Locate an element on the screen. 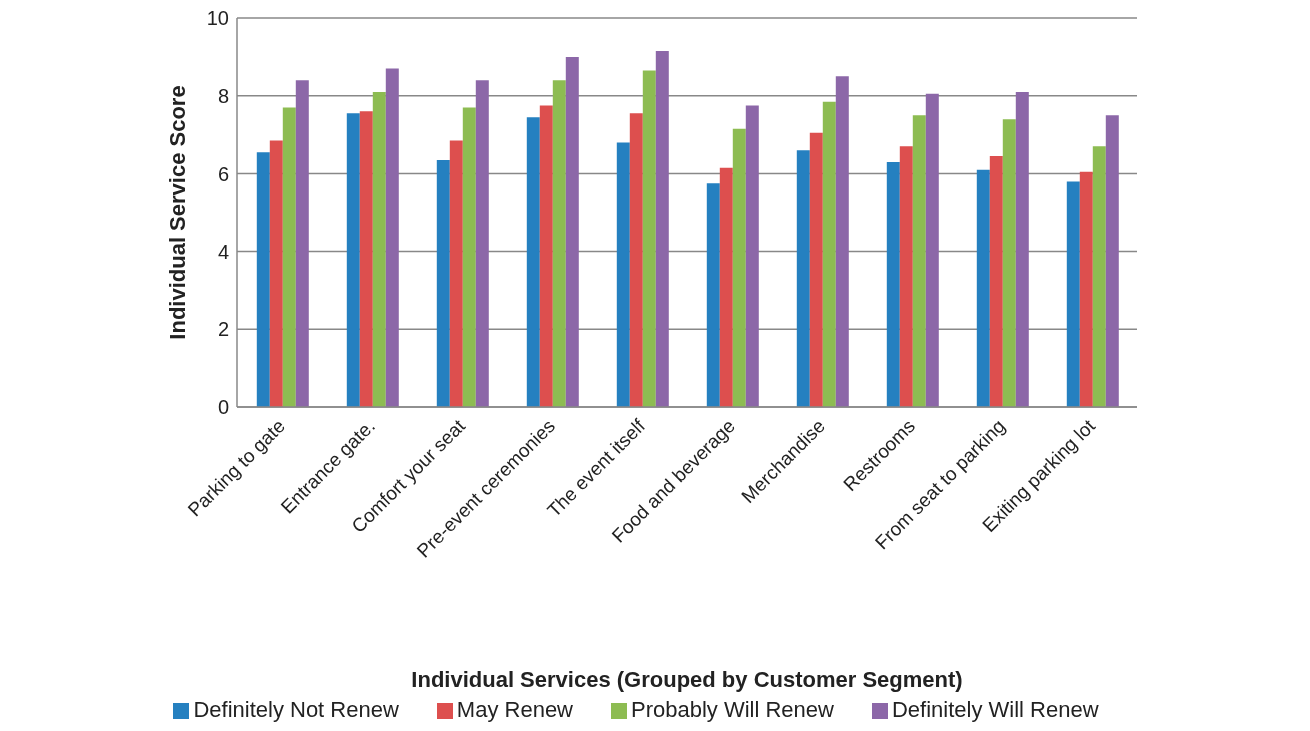 The image size is (1310, 731). x-axis-title: Individual Services (Grouped by Customer Segment) is located at coordinates (687, 679).